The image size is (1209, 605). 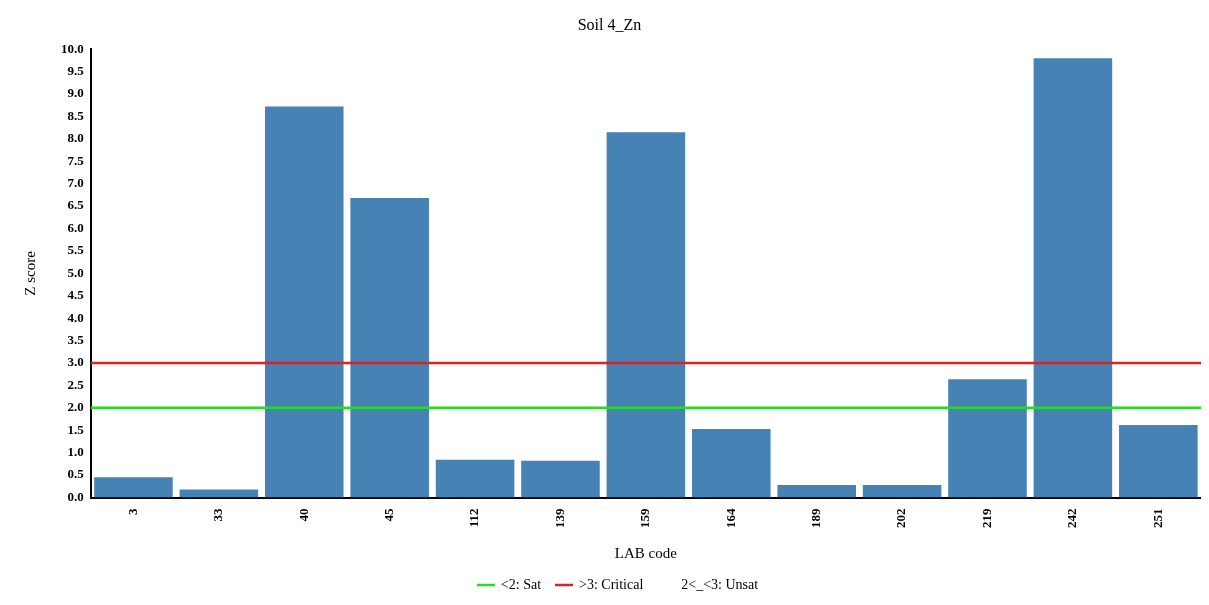 What do you see at coordinates (645, 518) in the screenshot?
I see `x-tick-label: 159` at bounding box center [645, 518].